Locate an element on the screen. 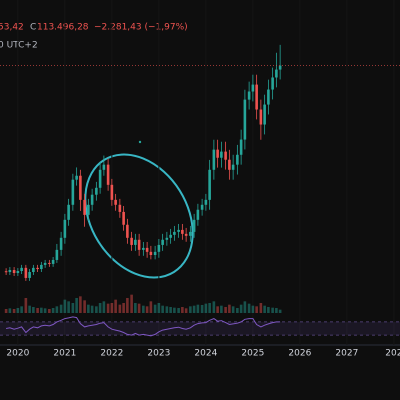 The height and width of the screenshot is (400, 400). x-tick-label: 2027 is located at coordinates (346, 354).